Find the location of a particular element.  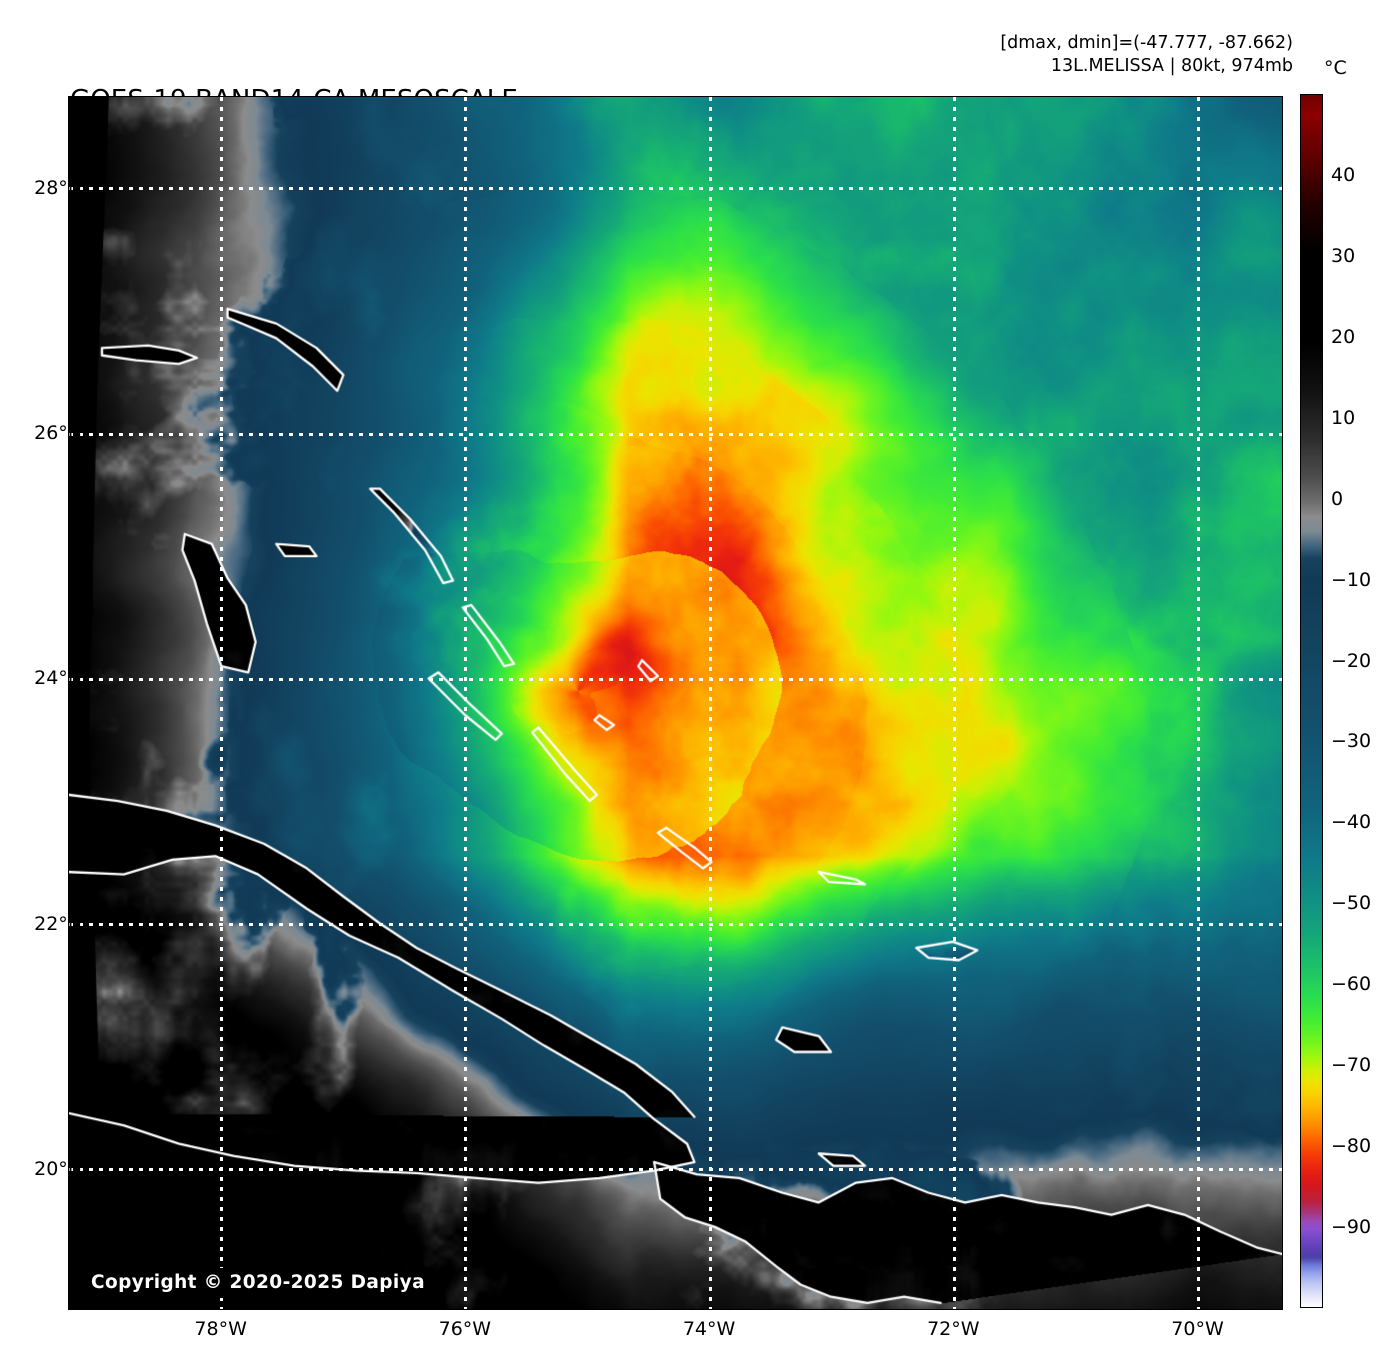

latitude-tick-label: 26°N is located at coordinates (58, 433).